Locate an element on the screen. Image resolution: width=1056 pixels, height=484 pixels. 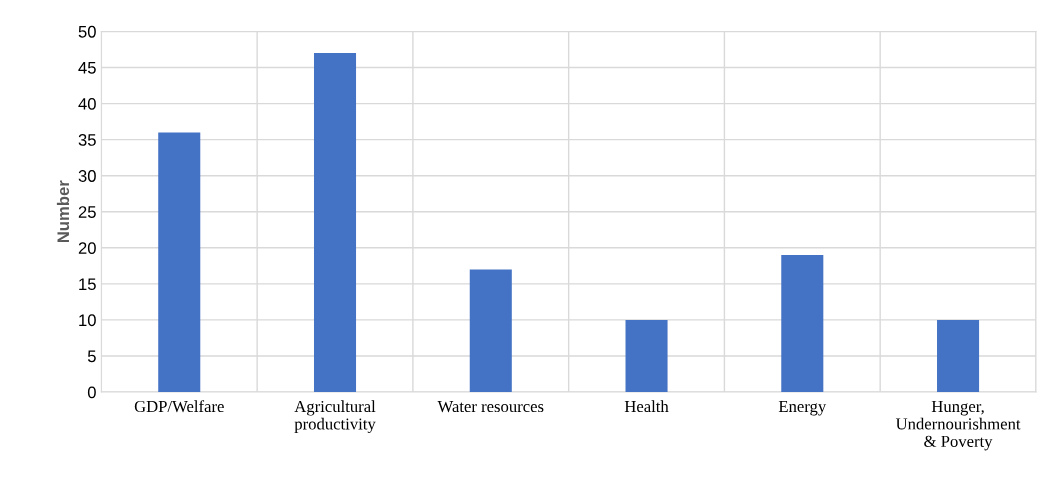
y-tick-label: 20 is located at coordinates (87, 248).